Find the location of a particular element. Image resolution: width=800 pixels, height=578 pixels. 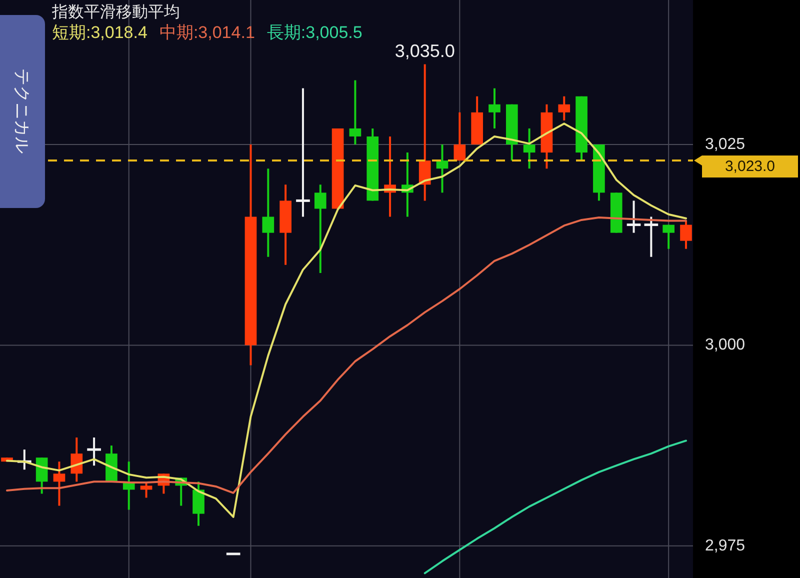

legend-item: 中期:3,014.1 is located at coordinates (207, 32).